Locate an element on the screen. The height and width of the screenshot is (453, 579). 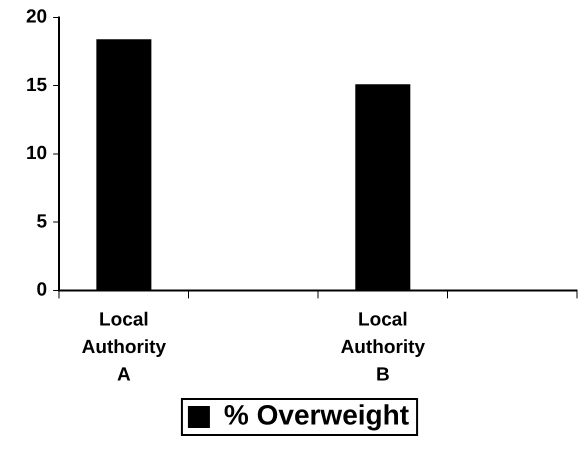
legend-label: % Overweight is located at coordinates (317, 415).